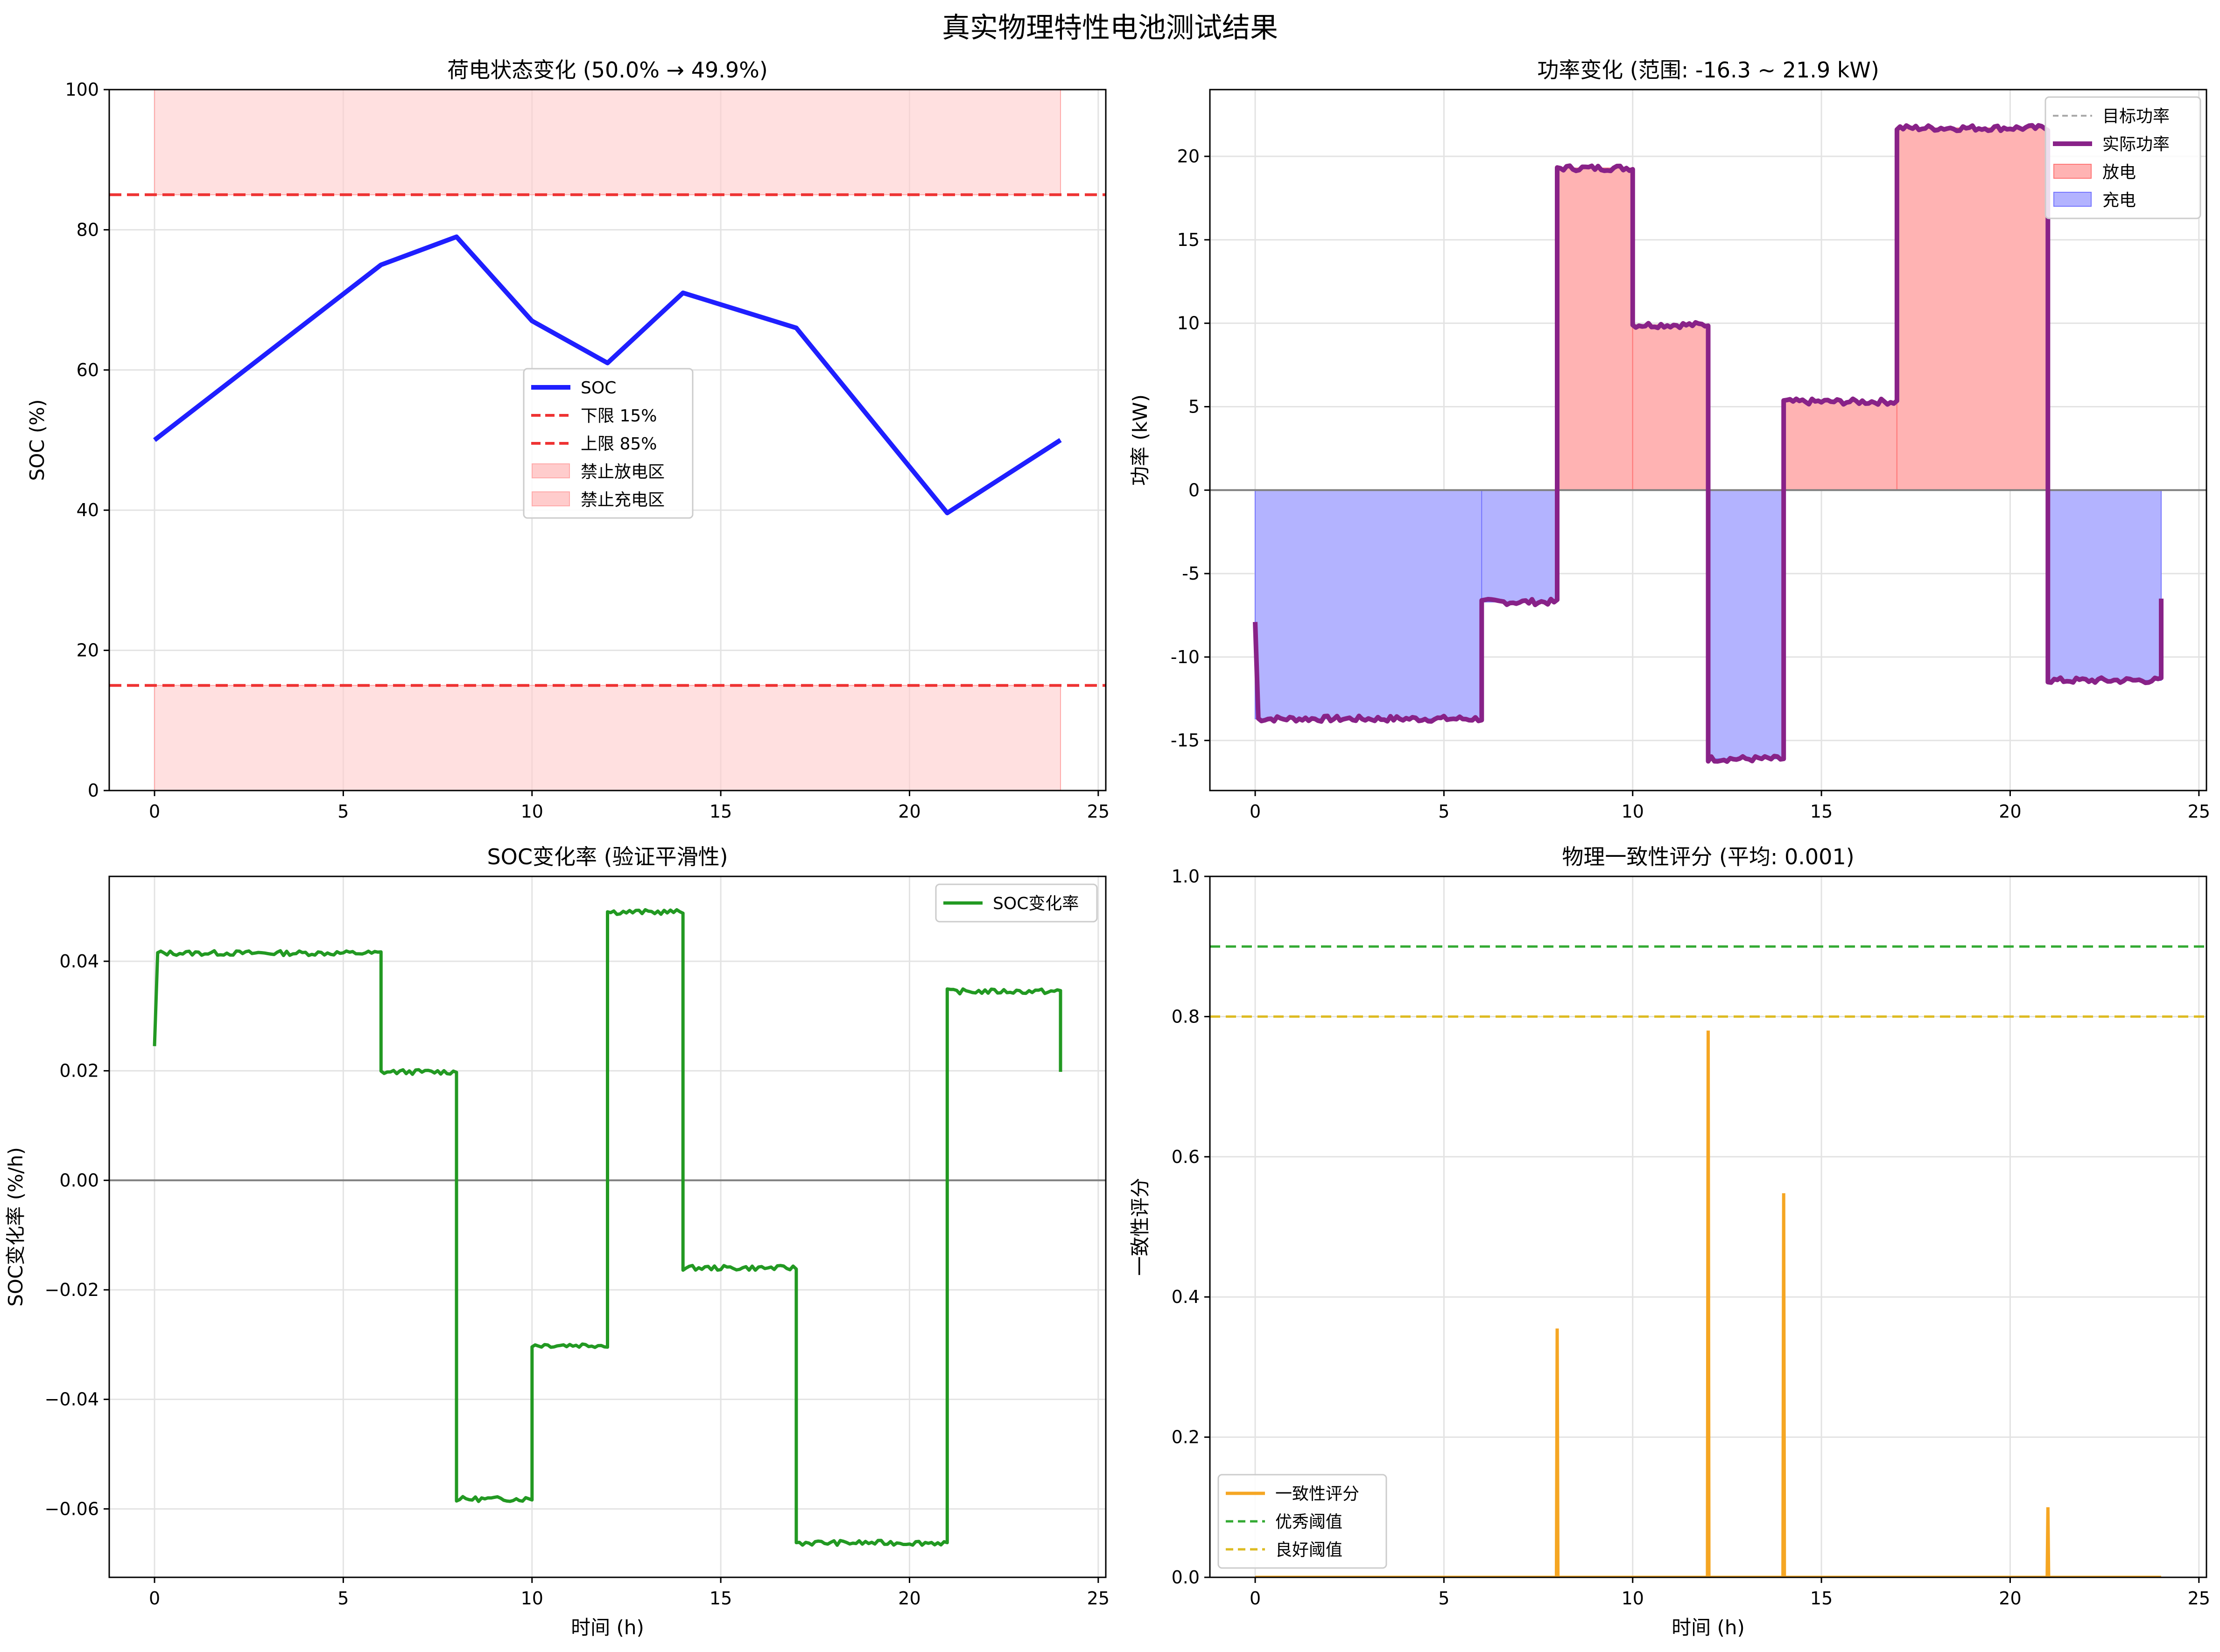  I want to click on y-tick-label: 5, so click(1194, 406).